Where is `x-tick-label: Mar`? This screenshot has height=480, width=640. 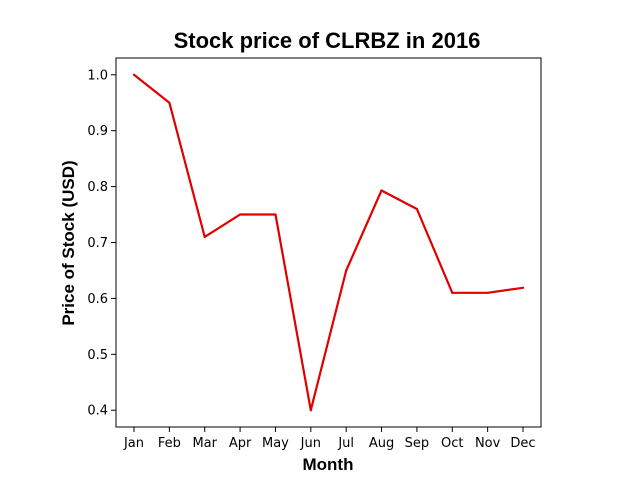 x-tick-label: Mar is located at coordinates (204, 443).